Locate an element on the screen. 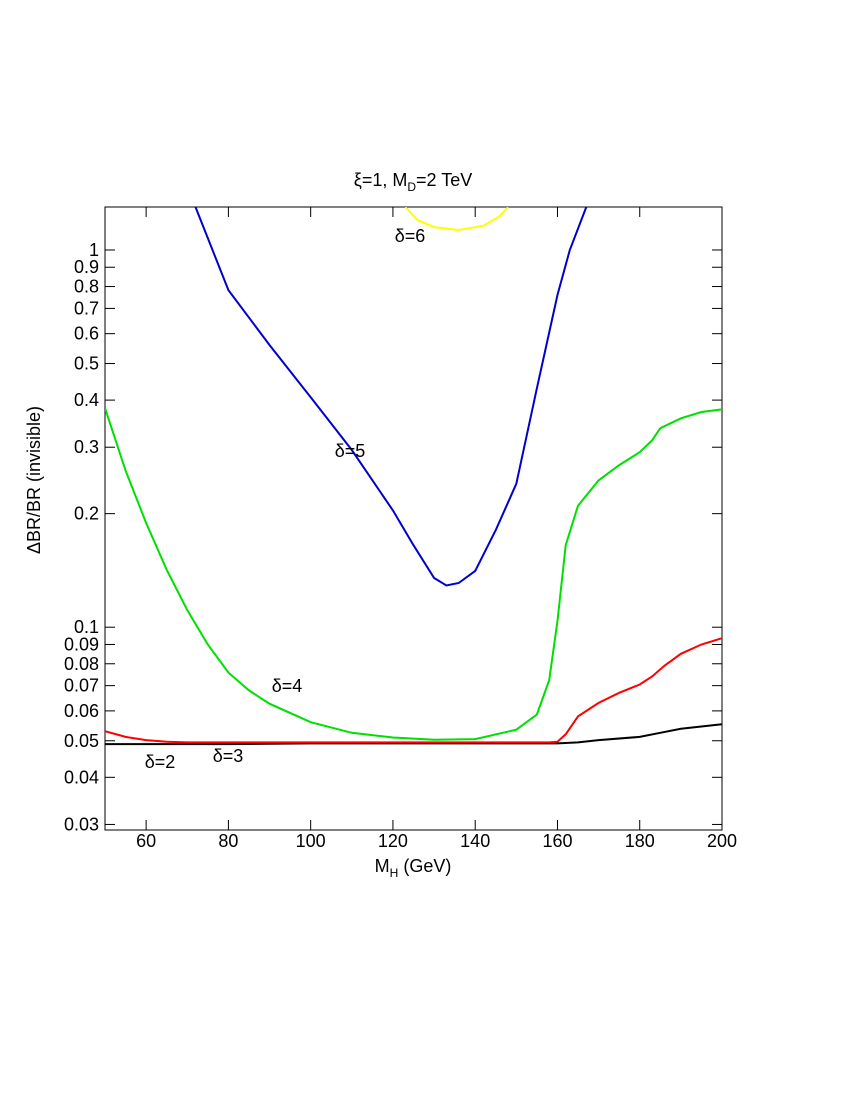 Image resolution: width=850 pixels, height=1105 pixels. x-tick-label: 80 is located at coordinates (228, 841).